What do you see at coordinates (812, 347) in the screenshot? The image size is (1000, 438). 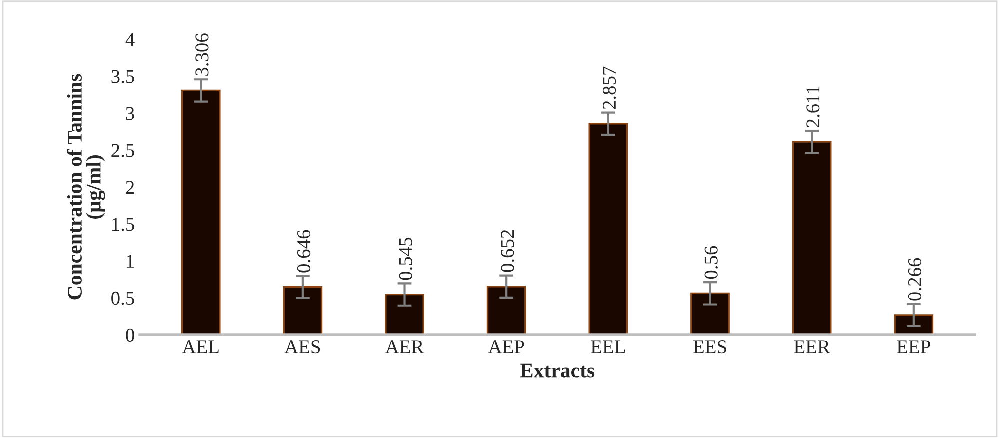 I see `x-tick-label: EER` at bounding box center [812, 347].